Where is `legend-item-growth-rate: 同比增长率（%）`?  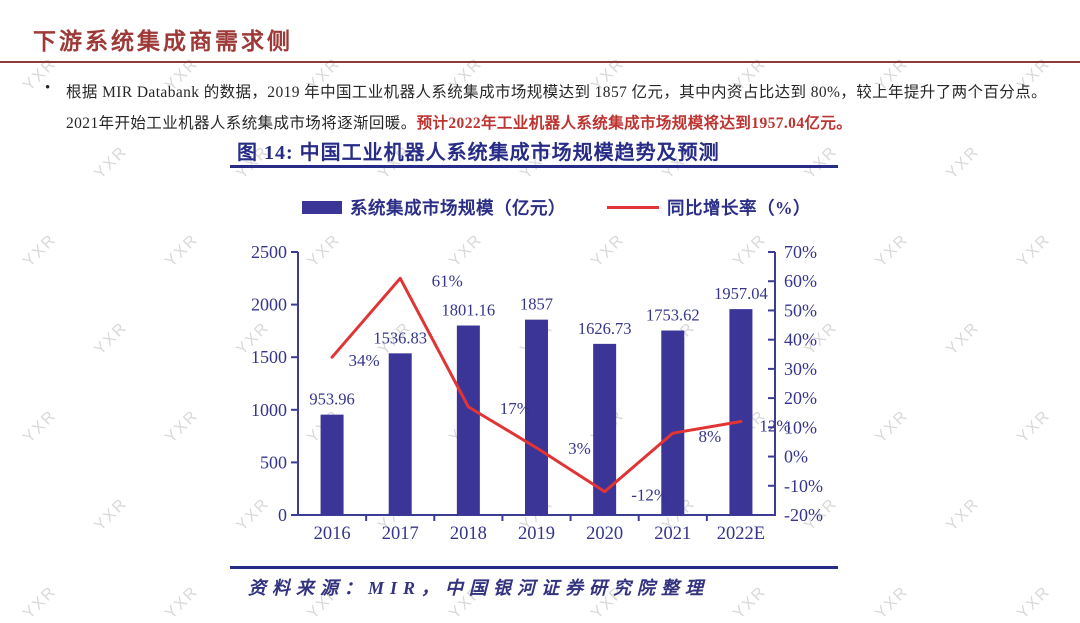
legend-item-growth-rate: 同比增长率（%） is located at coordinates (709, 207).